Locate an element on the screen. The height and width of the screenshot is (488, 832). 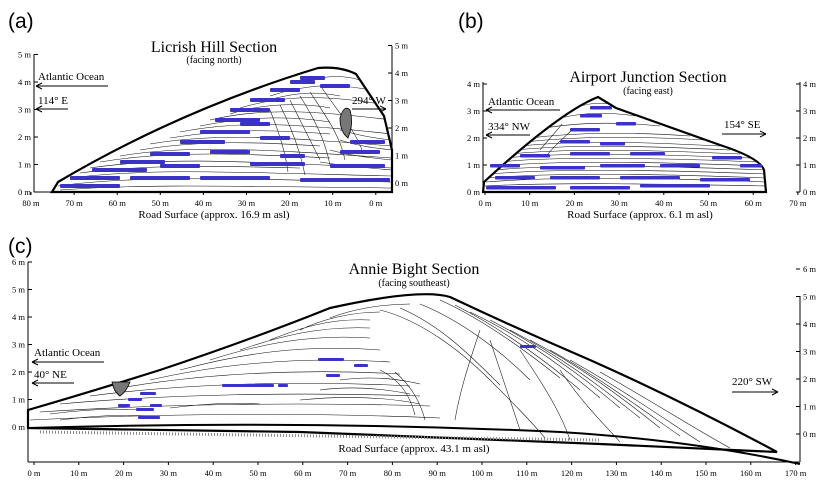
right-bearing-label: 220° SW is located at coordinates (752, 382).